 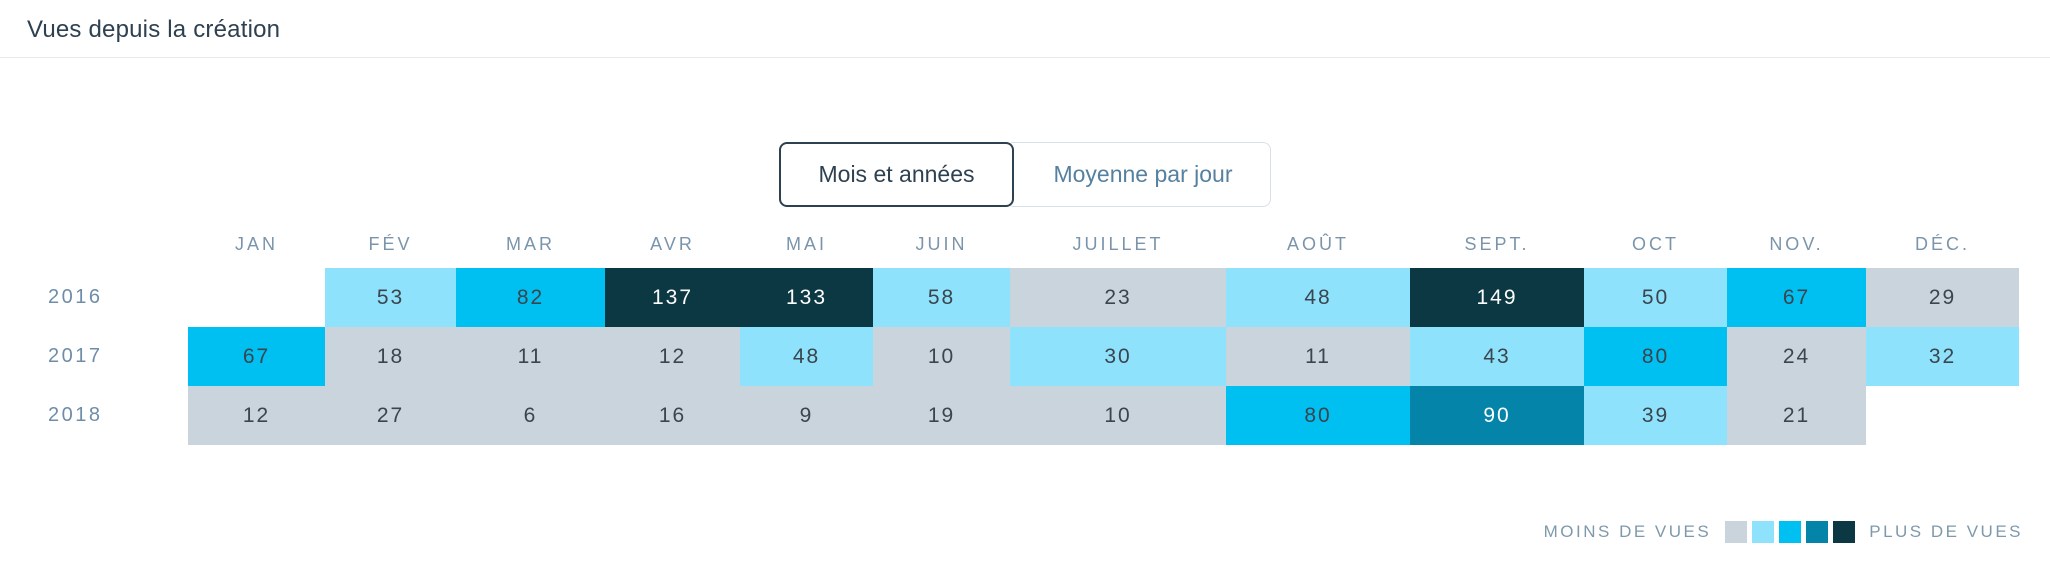 I want to click on heatmap-legend: MOINS DE VUES PLUS DE VUES, so click(x=1783, y=532).